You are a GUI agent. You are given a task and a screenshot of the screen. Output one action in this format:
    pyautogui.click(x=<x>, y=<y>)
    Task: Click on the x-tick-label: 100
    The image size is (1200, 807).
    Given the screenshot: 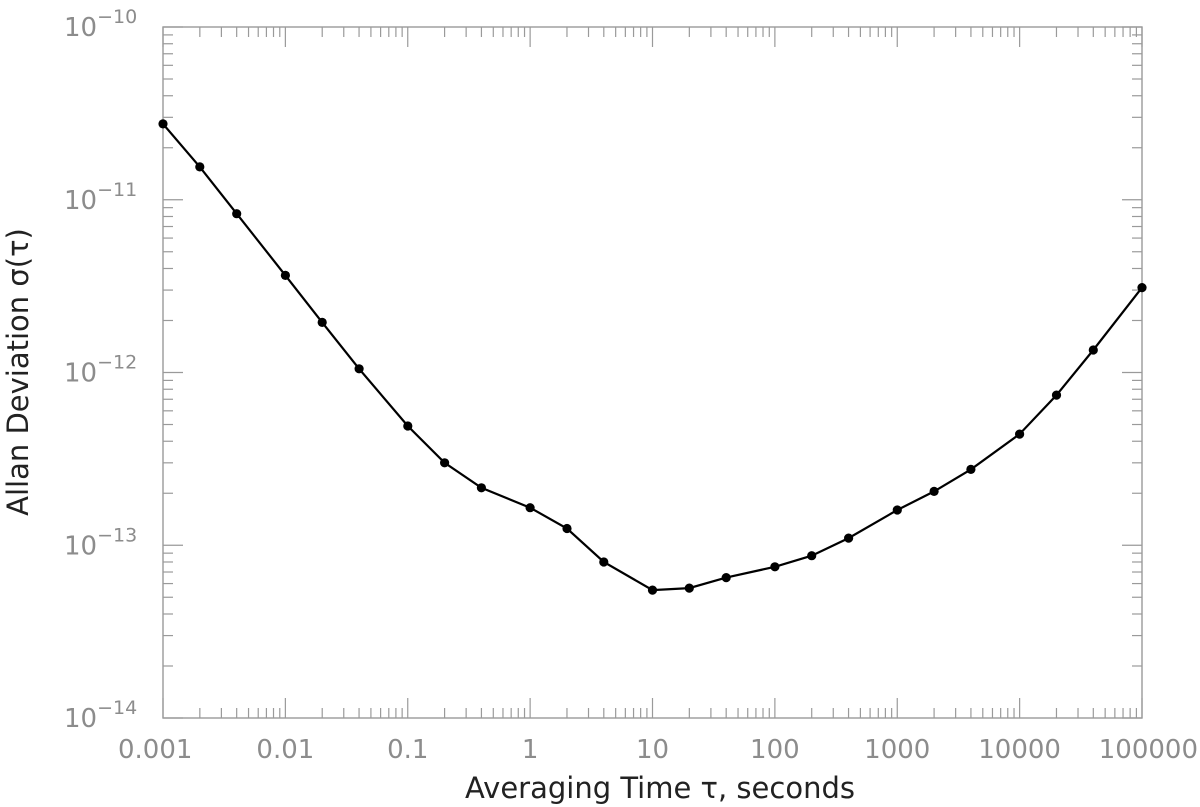 What is the action you would take?
    pyautogui.click(x=775, y=750)
    